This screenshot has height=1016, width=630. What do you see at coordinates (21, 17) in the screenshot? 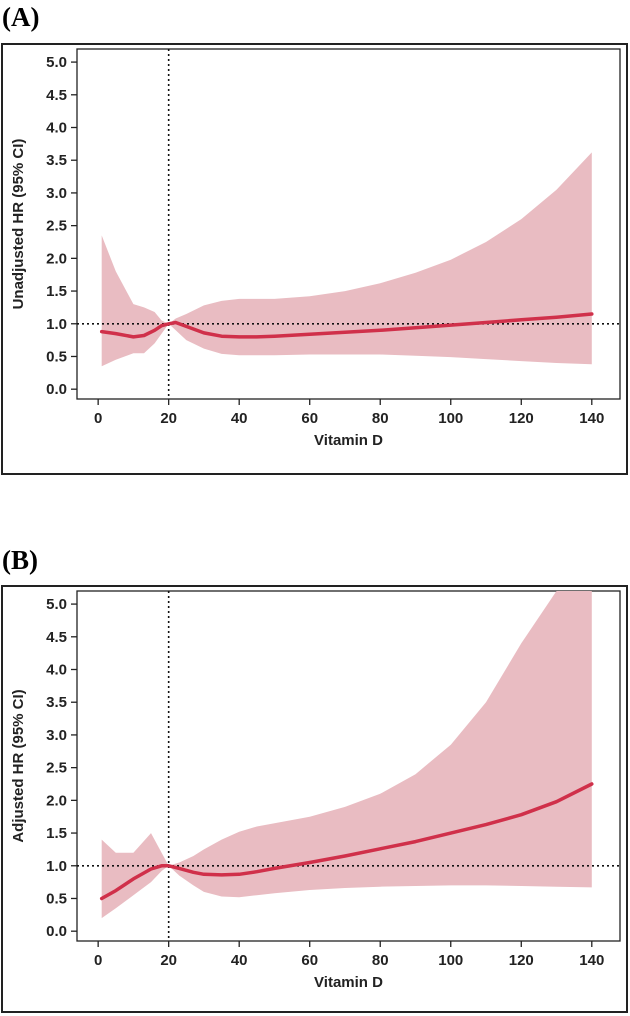
I see `panel-a-label: (A)` at bounding box center [21, 17].